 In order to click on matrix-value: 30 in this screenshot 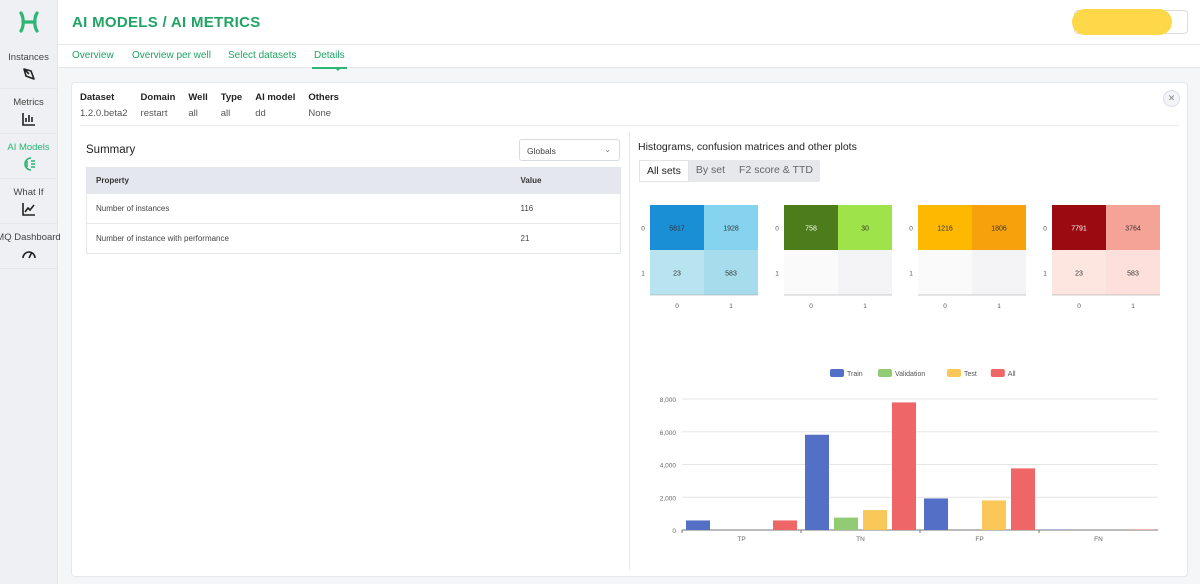, I will do `click(865, 229)`.